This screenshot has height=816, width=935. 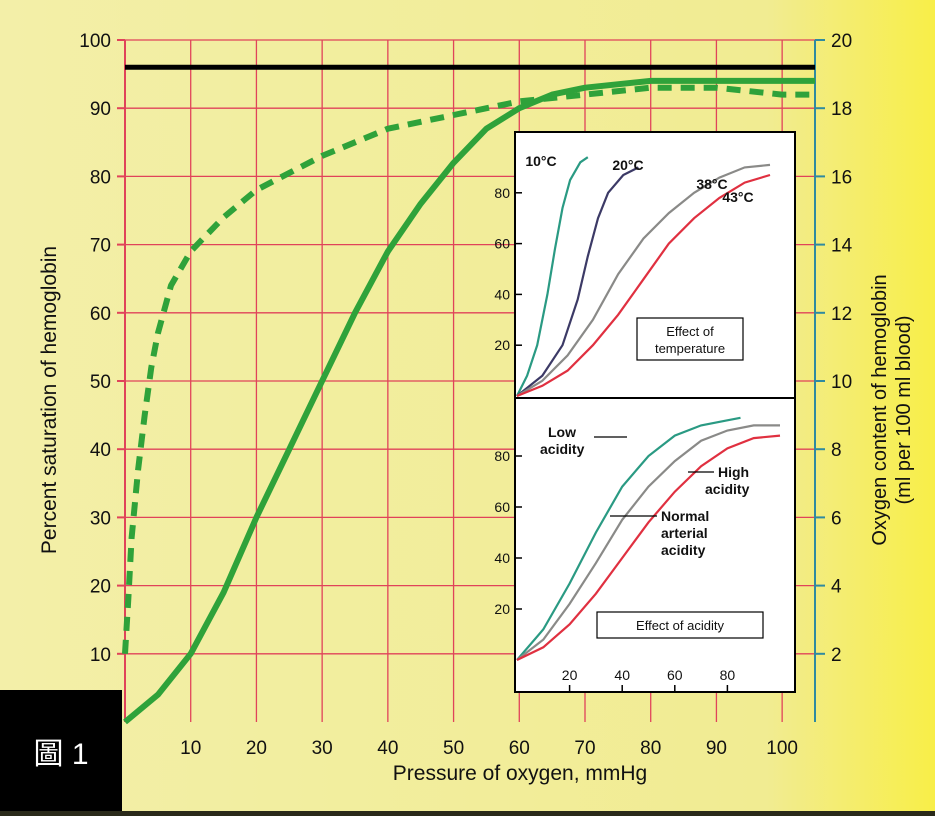 What do you see at coordinates (322, 748) in the screenshot?
I see `x-tick-label: 30` at bounding box center [322, 748].